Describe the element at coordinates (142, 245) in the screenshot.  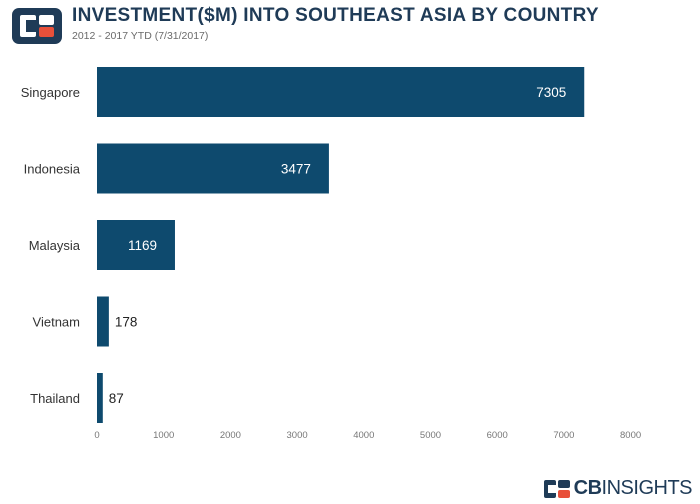
I see `value-label-malaysia: 1169` at that location.